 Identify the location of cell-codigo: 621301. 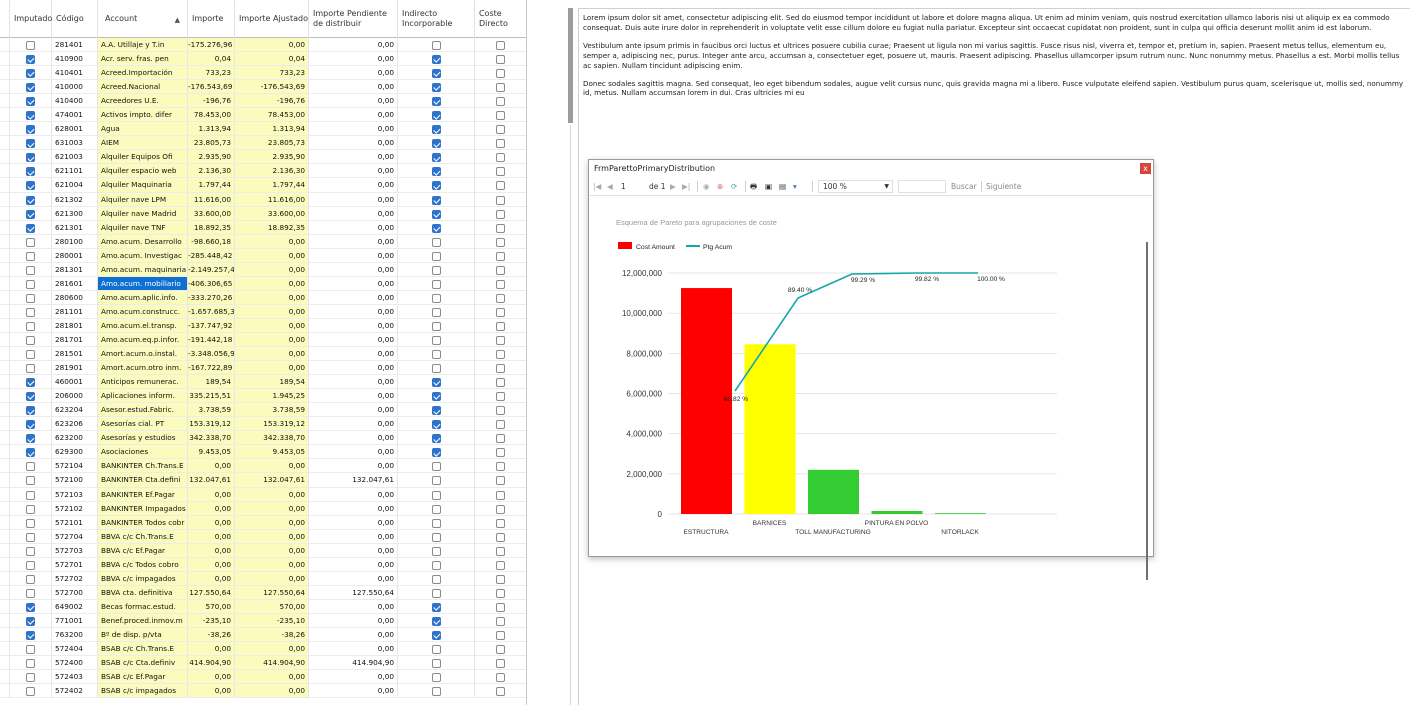
(75, 227).